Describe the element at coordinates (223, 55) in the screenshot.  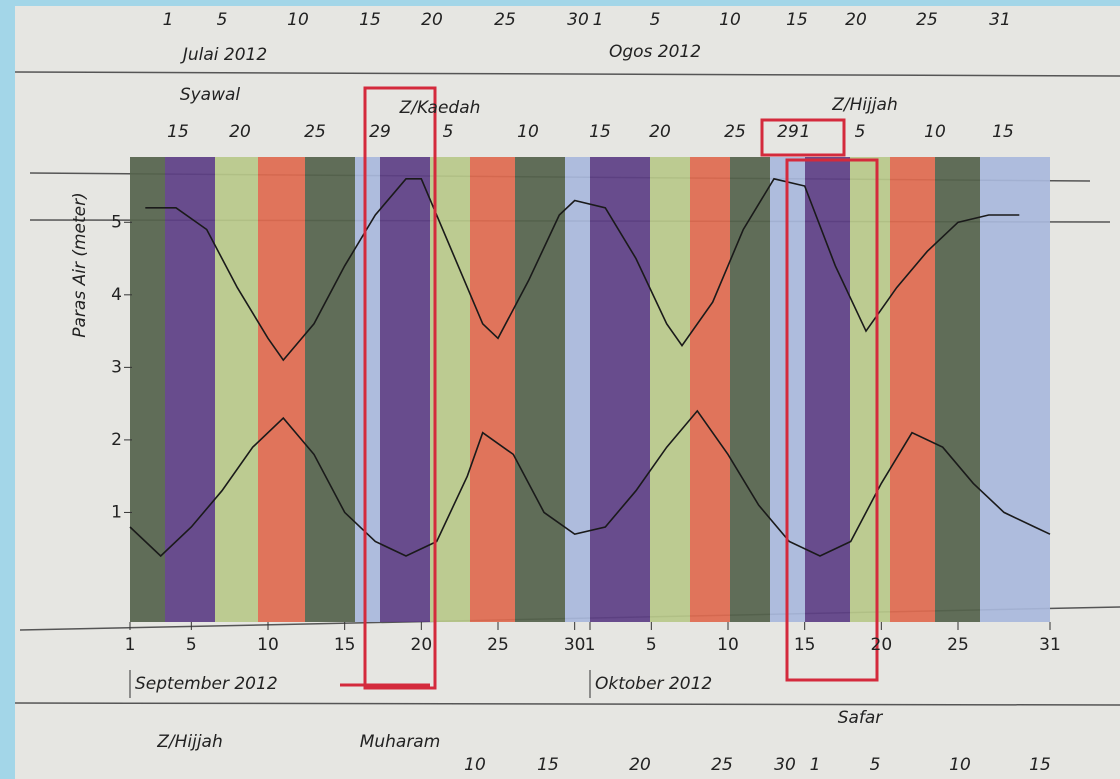
I see `top-month: Julai 2012` at that location.